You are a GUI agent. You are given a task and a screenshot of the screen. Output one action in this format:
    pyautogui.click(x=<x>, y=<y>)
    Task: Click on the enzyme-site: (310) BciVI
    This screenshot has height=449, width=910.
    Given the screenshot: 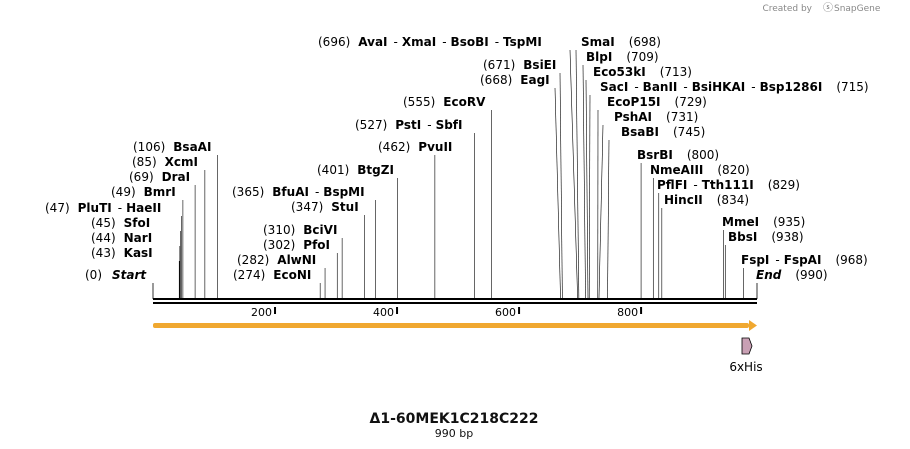 What is the action you would take?
    pyautogui.click(x=303, y=260)
    